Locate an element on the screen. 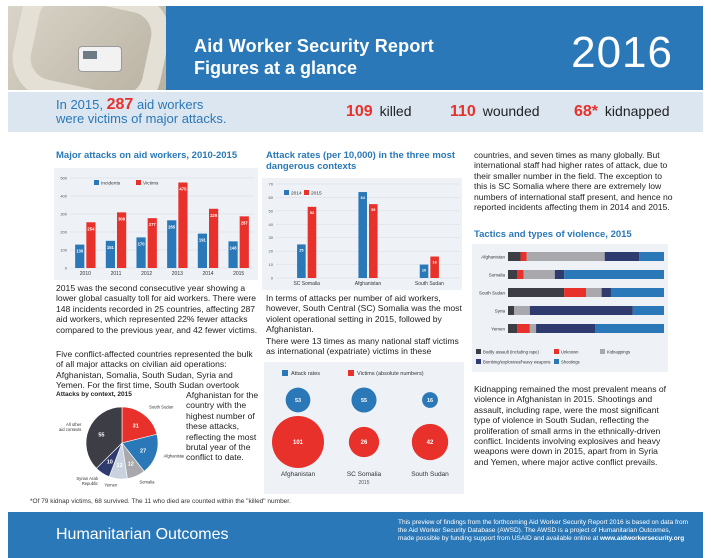 The width and height of the screenshot is (711, 558). wounded-number: 110 is located at coordinates (463, 111).